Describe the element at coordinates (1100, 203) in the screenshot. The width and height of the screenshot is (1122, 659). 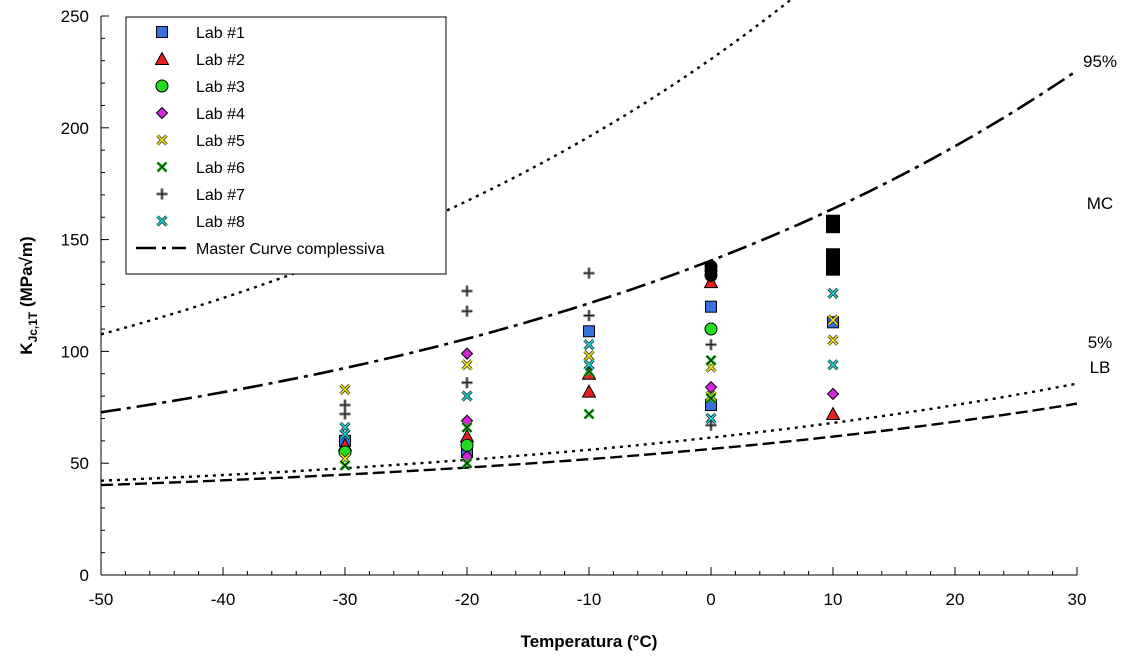
I see `curve-label-master-curve: MC` at that location.